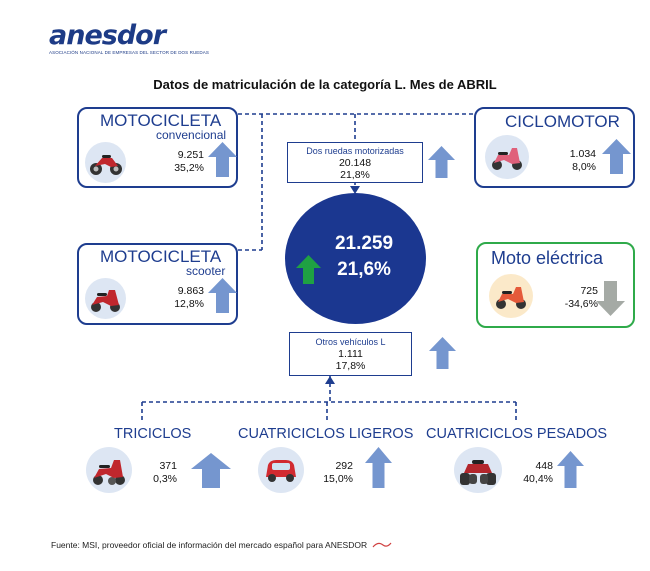 The image size is (650, 571). Describe the element at coordinates (206, 271) in the screenshot. I see `card-subtitle: scooter` at that location.